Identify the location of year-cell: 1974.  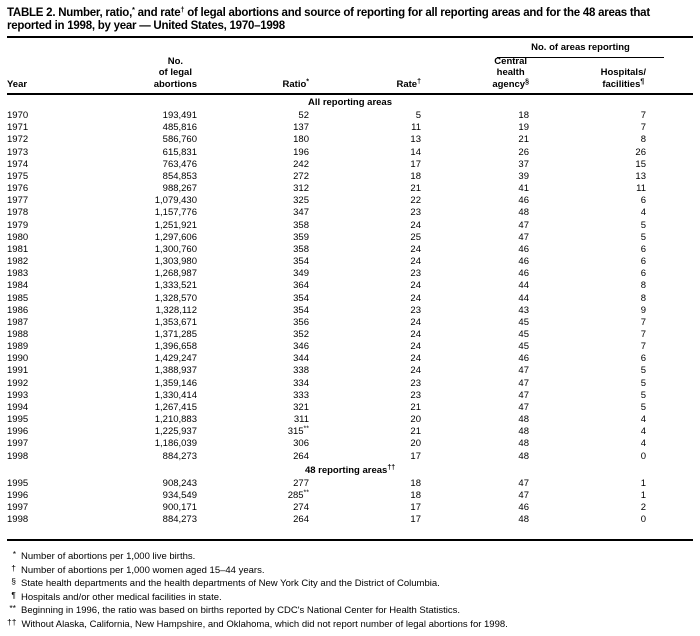
(18, 164).